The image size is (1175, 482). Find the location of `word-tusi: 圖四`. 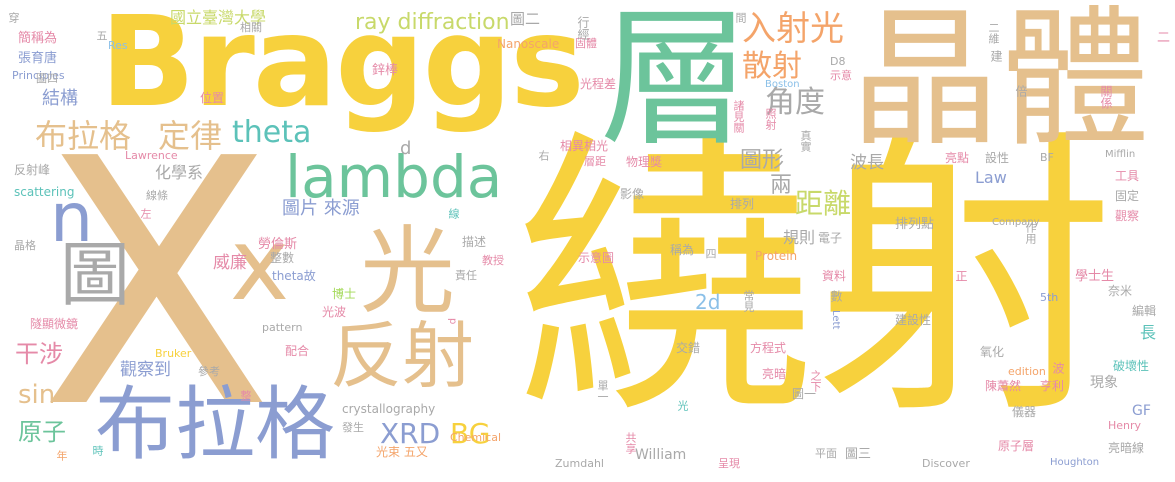

word-tusi: 圖四 is located at coordinates (47, 78).